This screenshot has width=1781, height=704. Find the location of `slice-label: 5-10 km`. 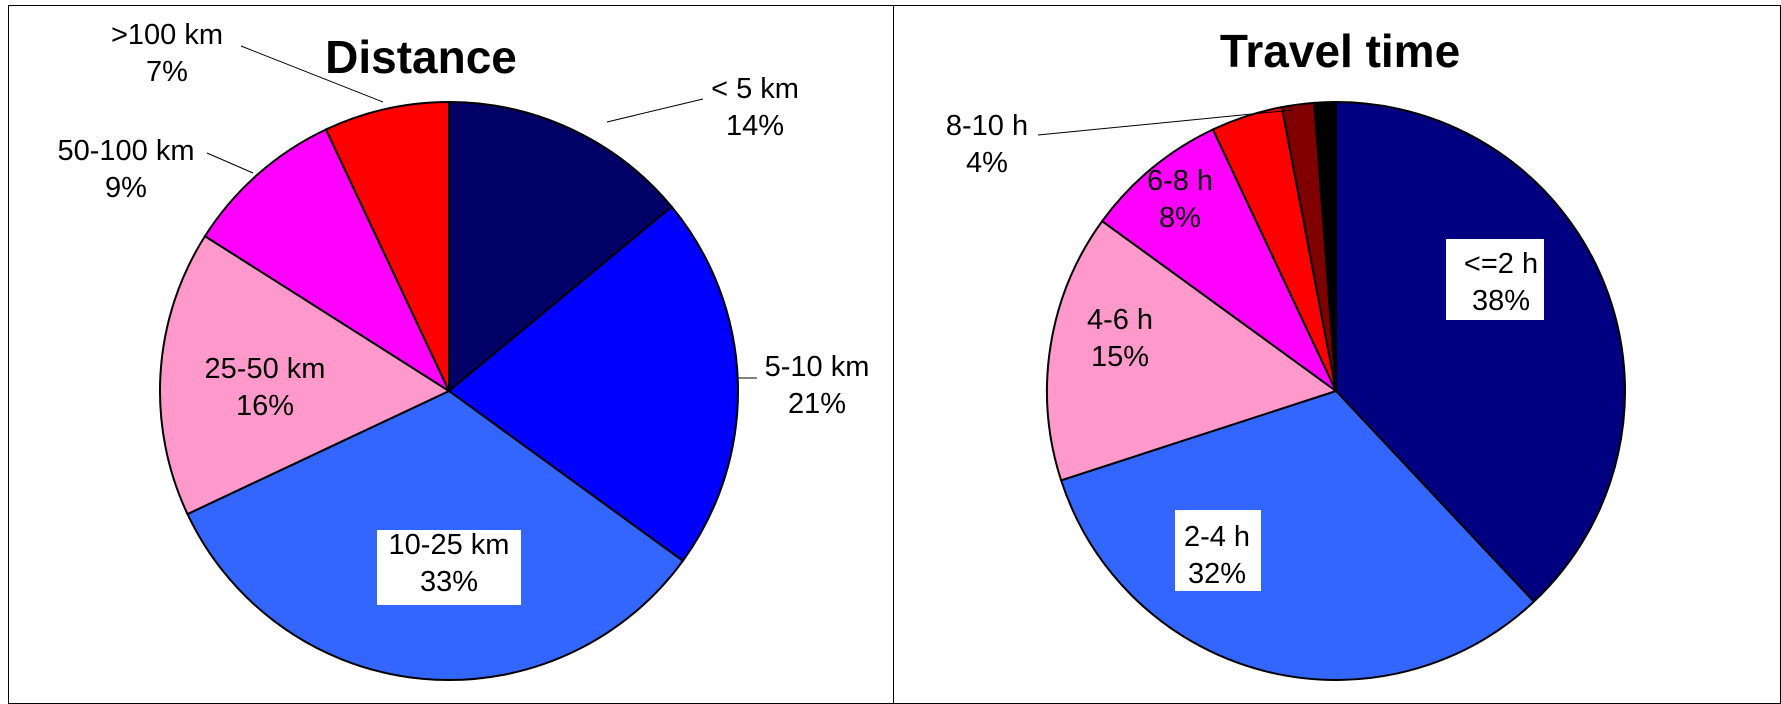

slice-label: 5-10 km is located at coordinates (817, 367).